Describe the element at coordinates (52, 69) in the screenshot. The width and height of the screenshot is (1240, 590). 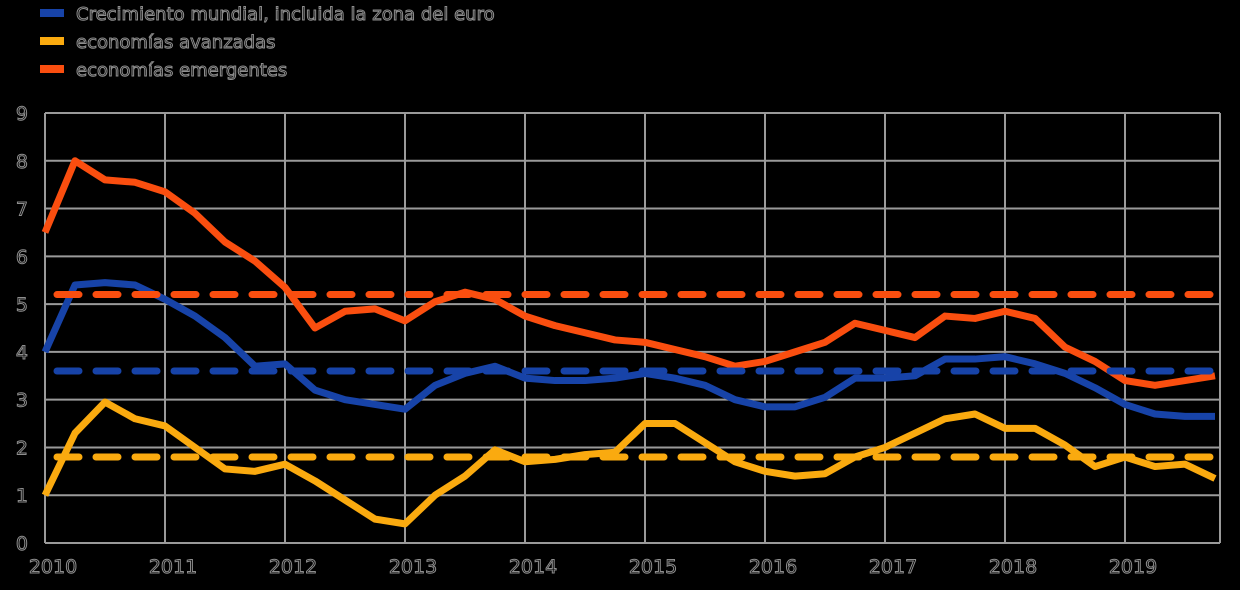
I see `legend-swatch-emergentes` at that location.